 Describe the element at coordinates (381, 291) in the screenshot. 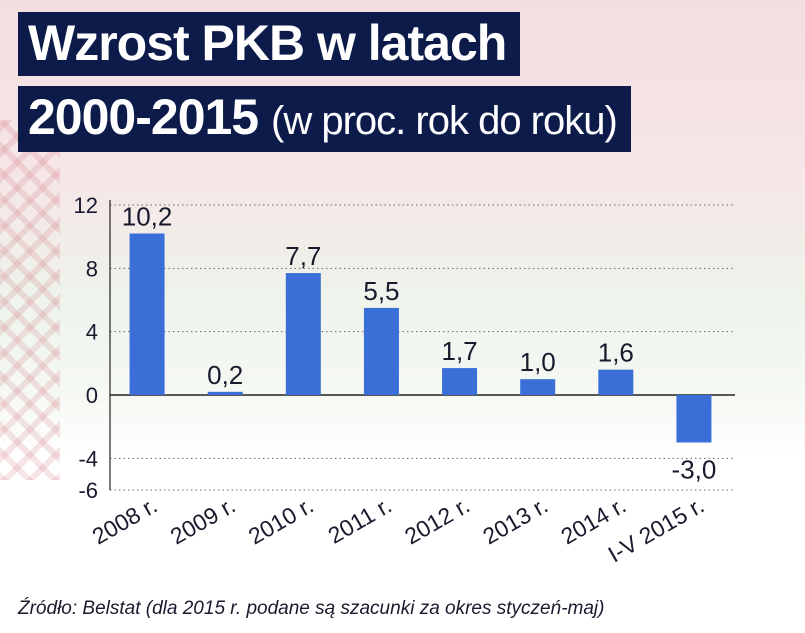

I see `data-label: 5,5` at that location.